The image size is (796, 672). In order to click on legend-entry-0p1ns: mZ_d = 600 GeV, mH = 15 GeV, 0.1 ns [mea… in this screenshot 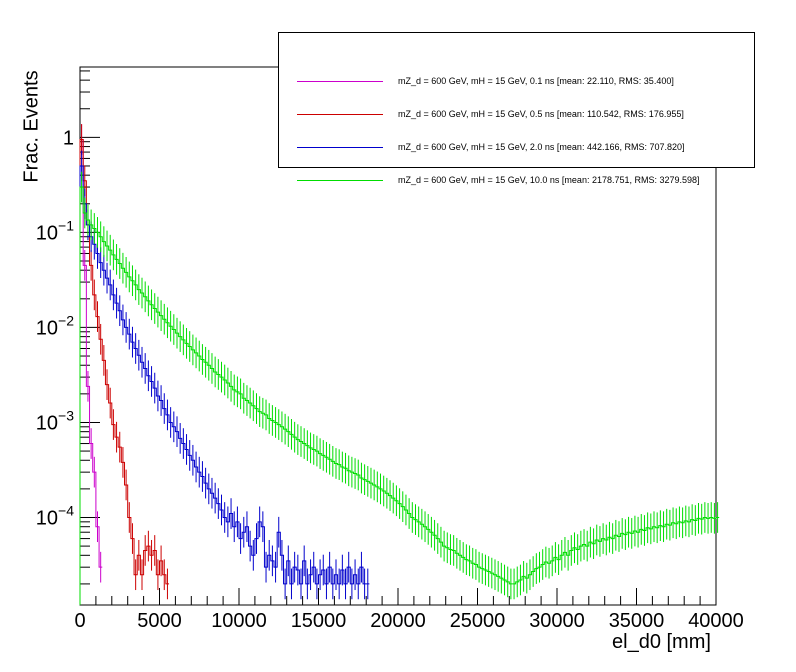, I will do `click(516, 81)`.